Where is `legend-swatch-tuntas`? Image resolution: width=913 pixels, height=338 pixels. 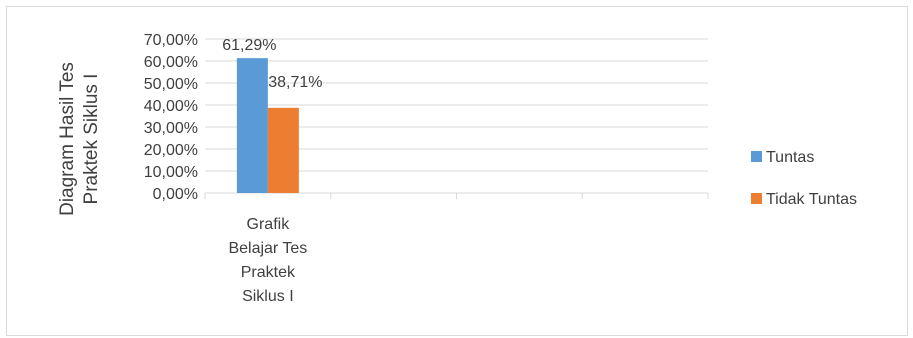
legend-swatch-tuntas is located at coordinates (756, 156).